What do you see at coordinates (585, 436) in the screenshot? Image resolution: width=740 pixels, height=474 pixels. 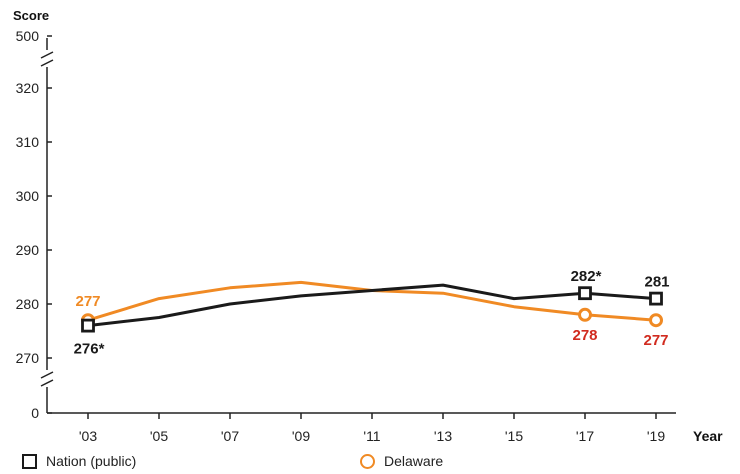 I see `x-tick-label: '17` at bounding box center [585, 436].